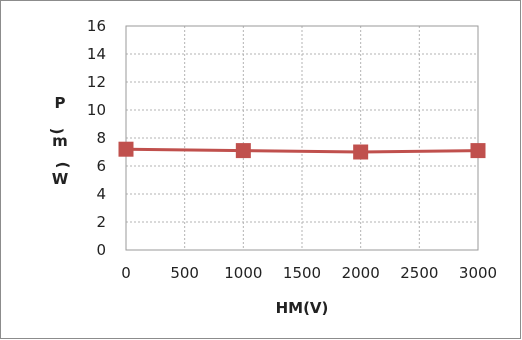 This screenshot has width=522, height=340. I want to click on y-tick-label: 16, so click(96, 26).